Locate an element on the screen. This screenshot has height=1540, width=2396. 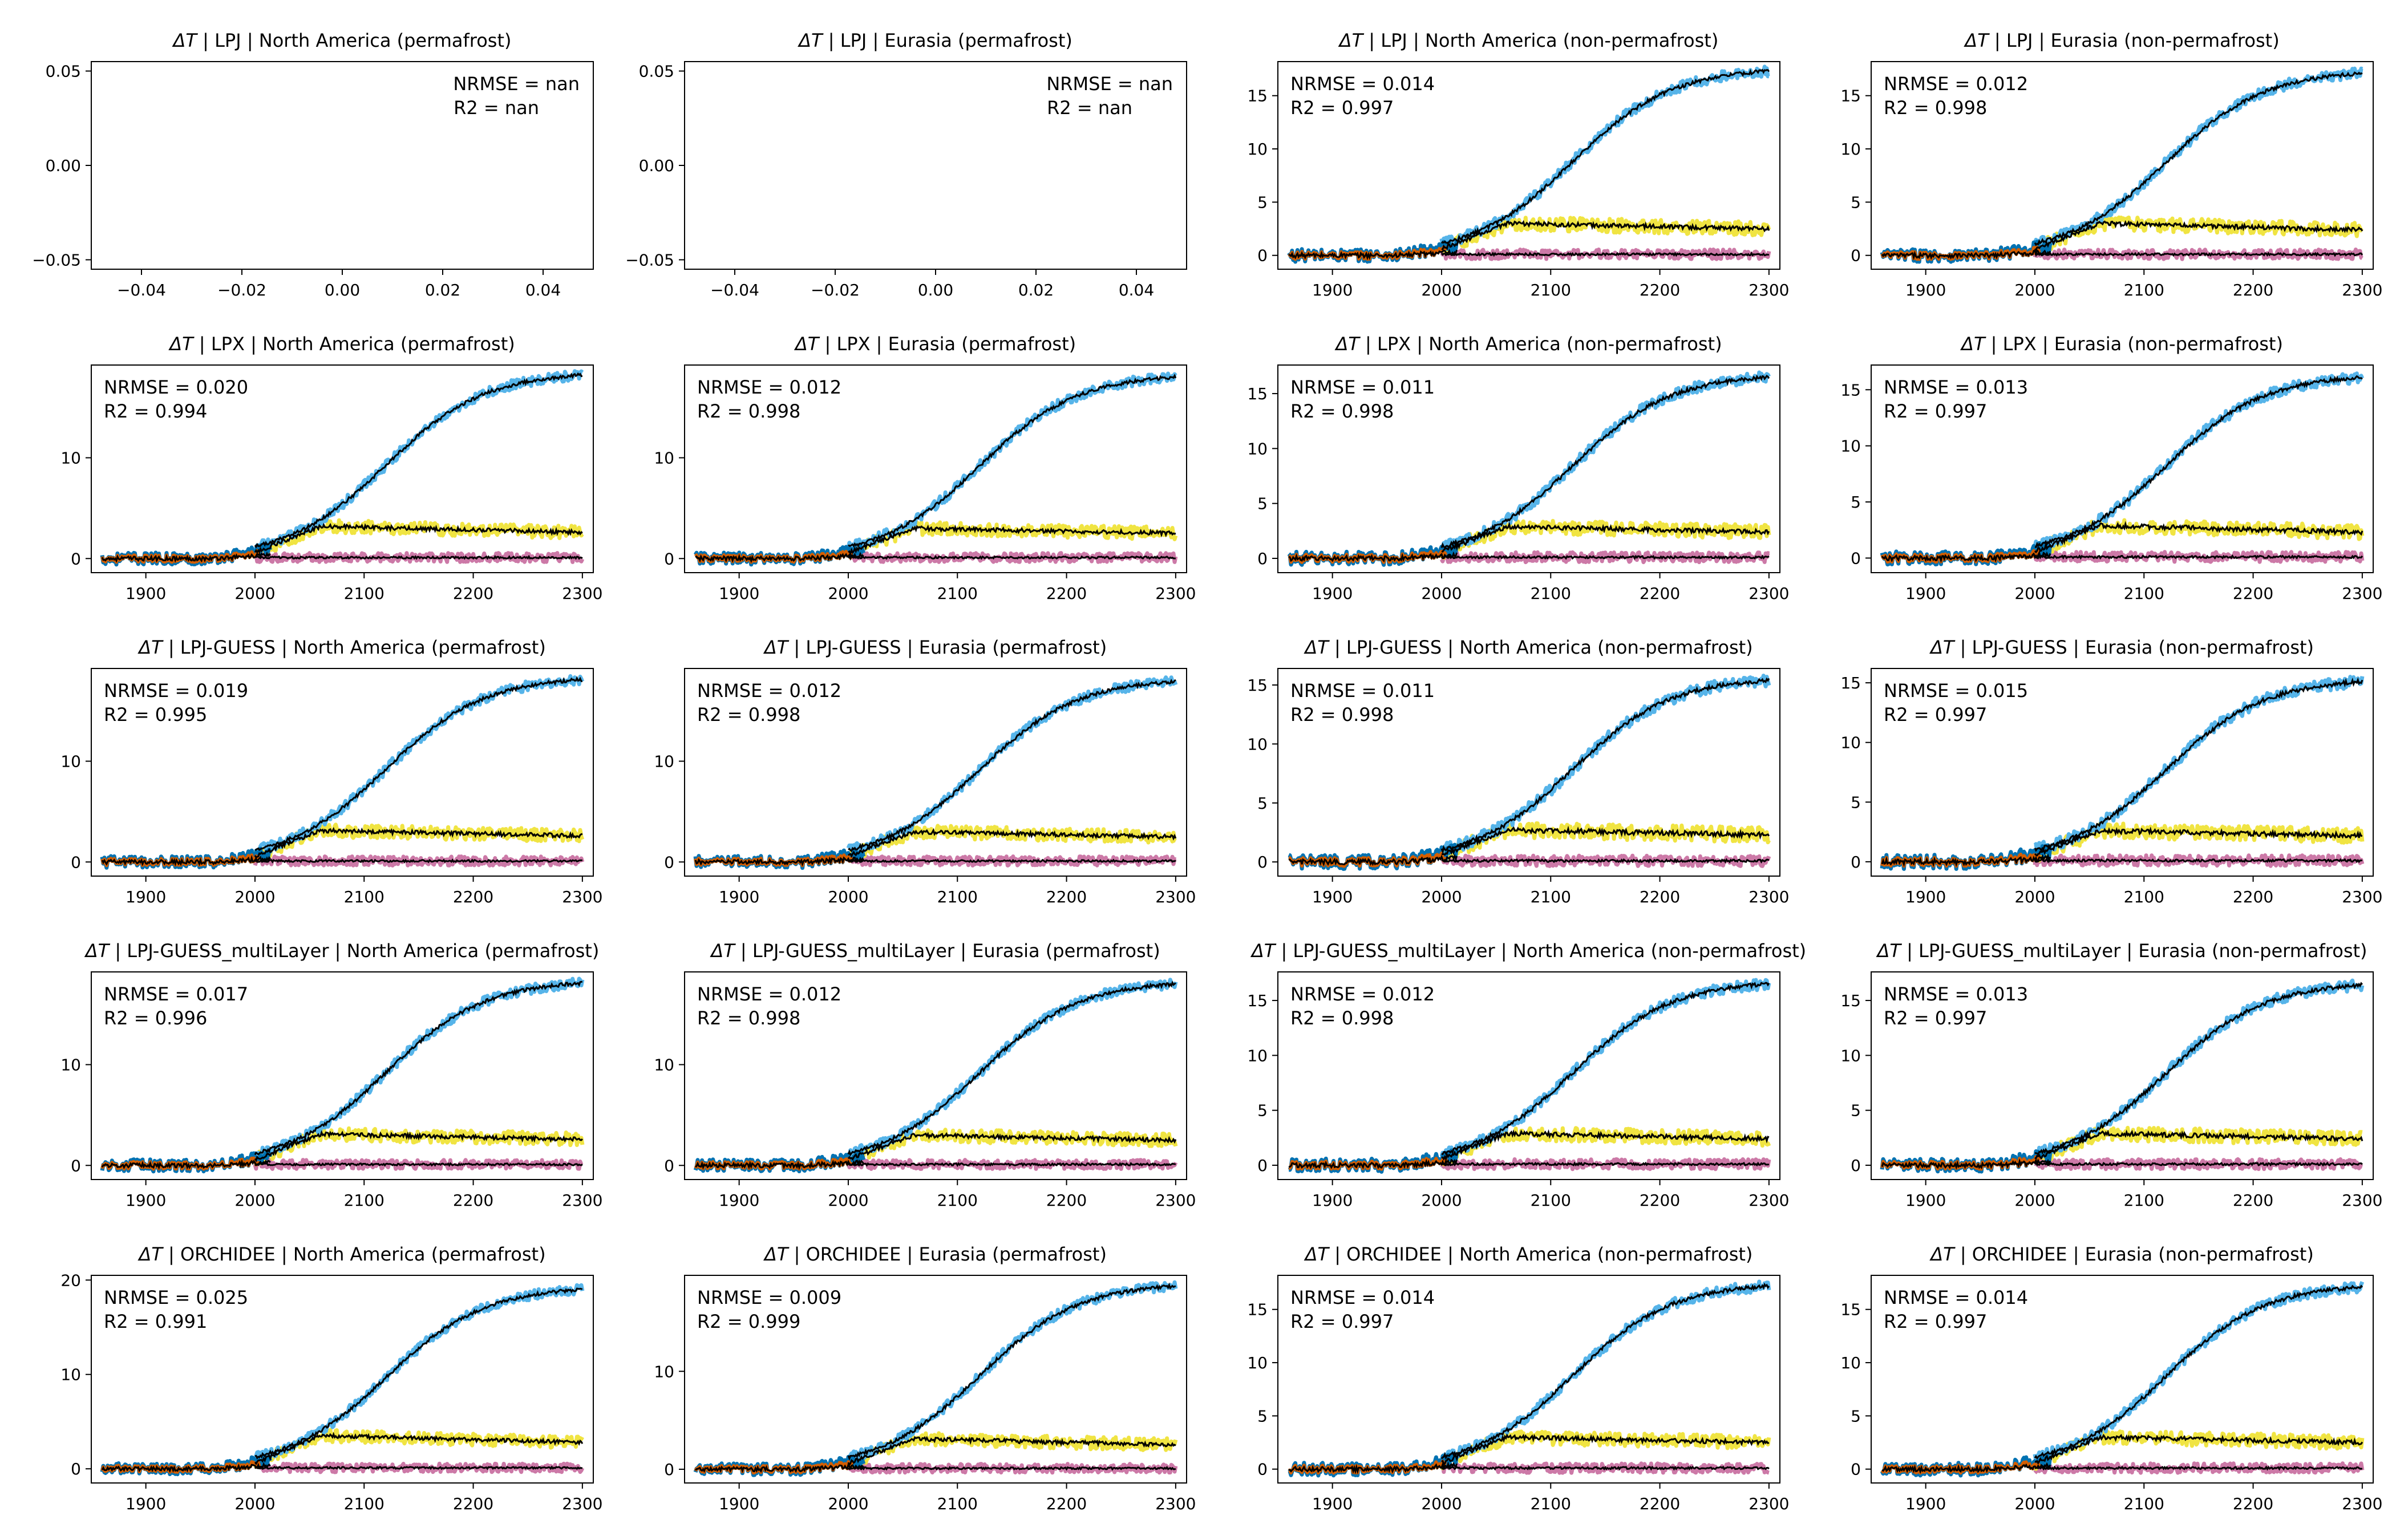
subplot-title: ΔT | ORCHIDEE | Eurasia (non-permafrost) is located at coordinates (2121, 1254).